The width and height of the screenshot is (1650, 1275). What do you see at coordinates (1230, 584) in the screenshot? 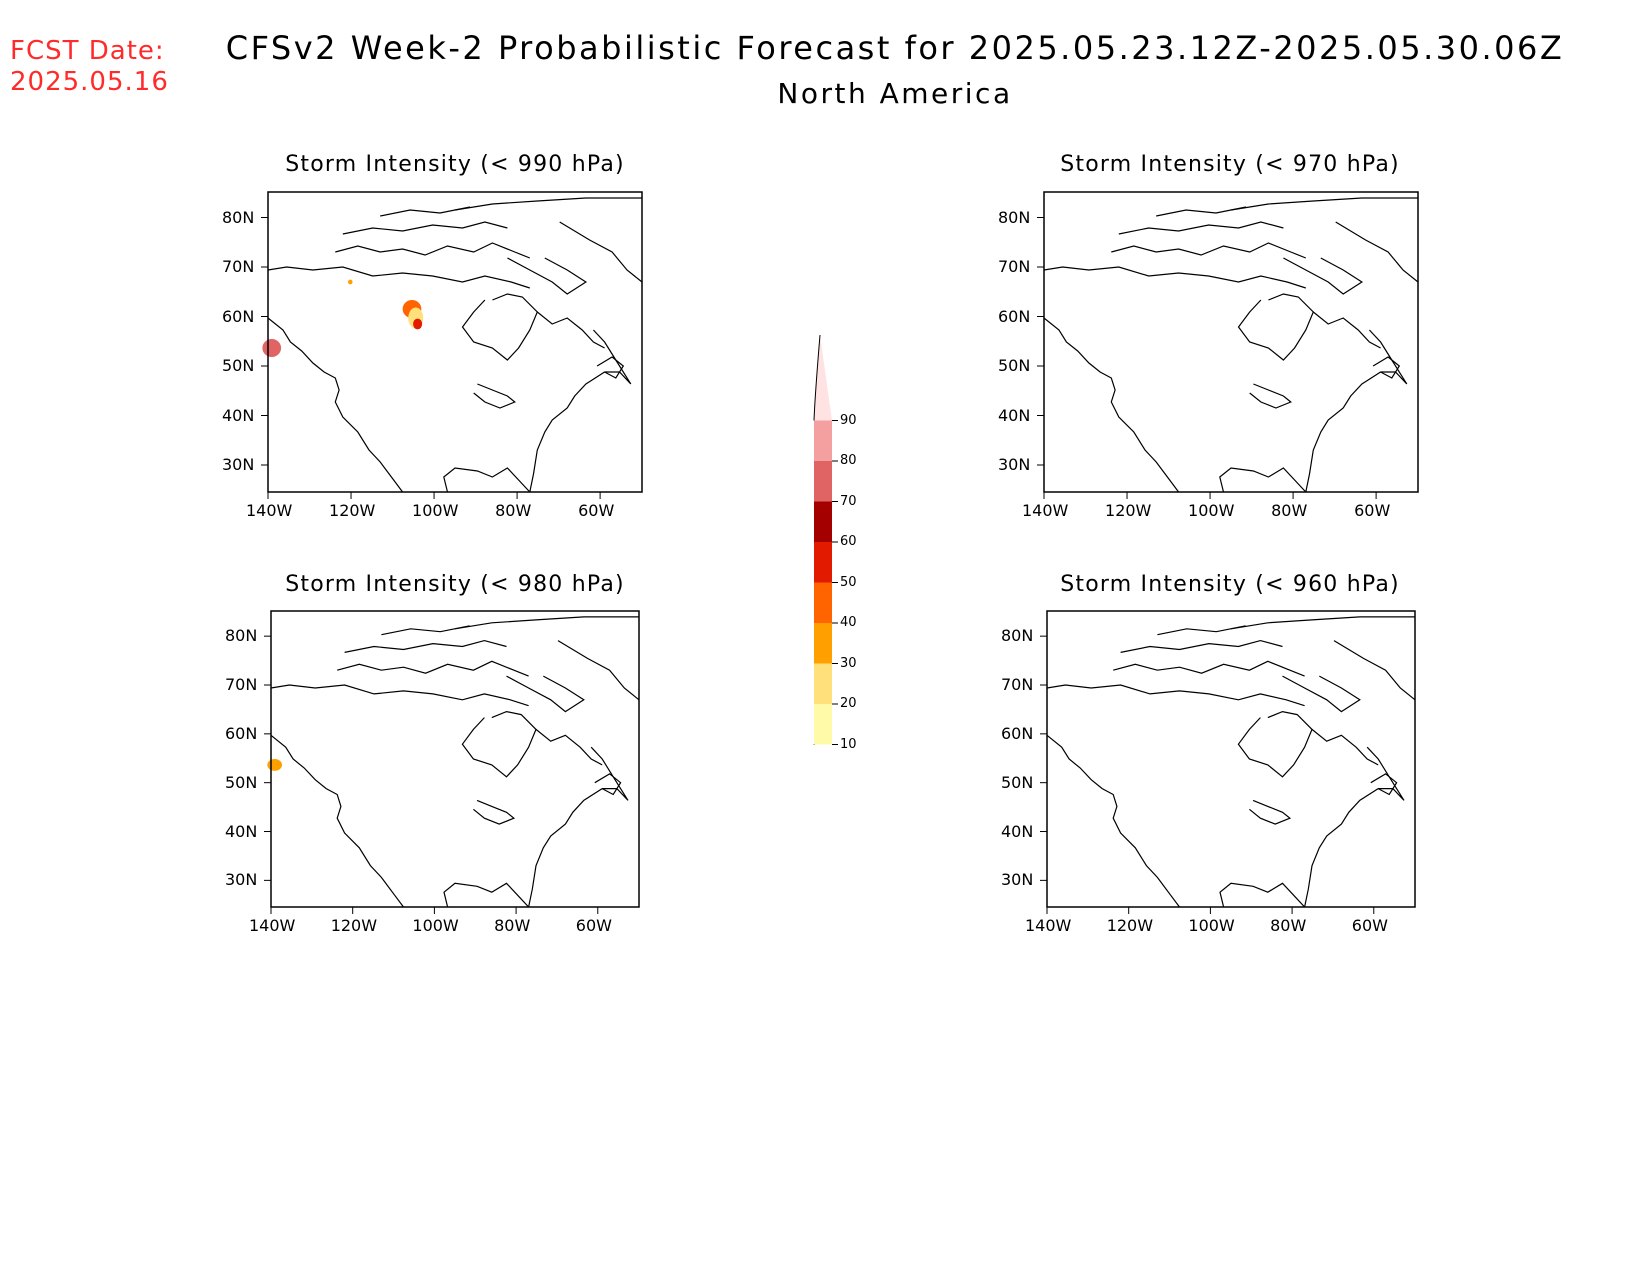
I see `panel-title-960: Storm Intensity (< 960 hPa)` at bounding box center [1230, 584].